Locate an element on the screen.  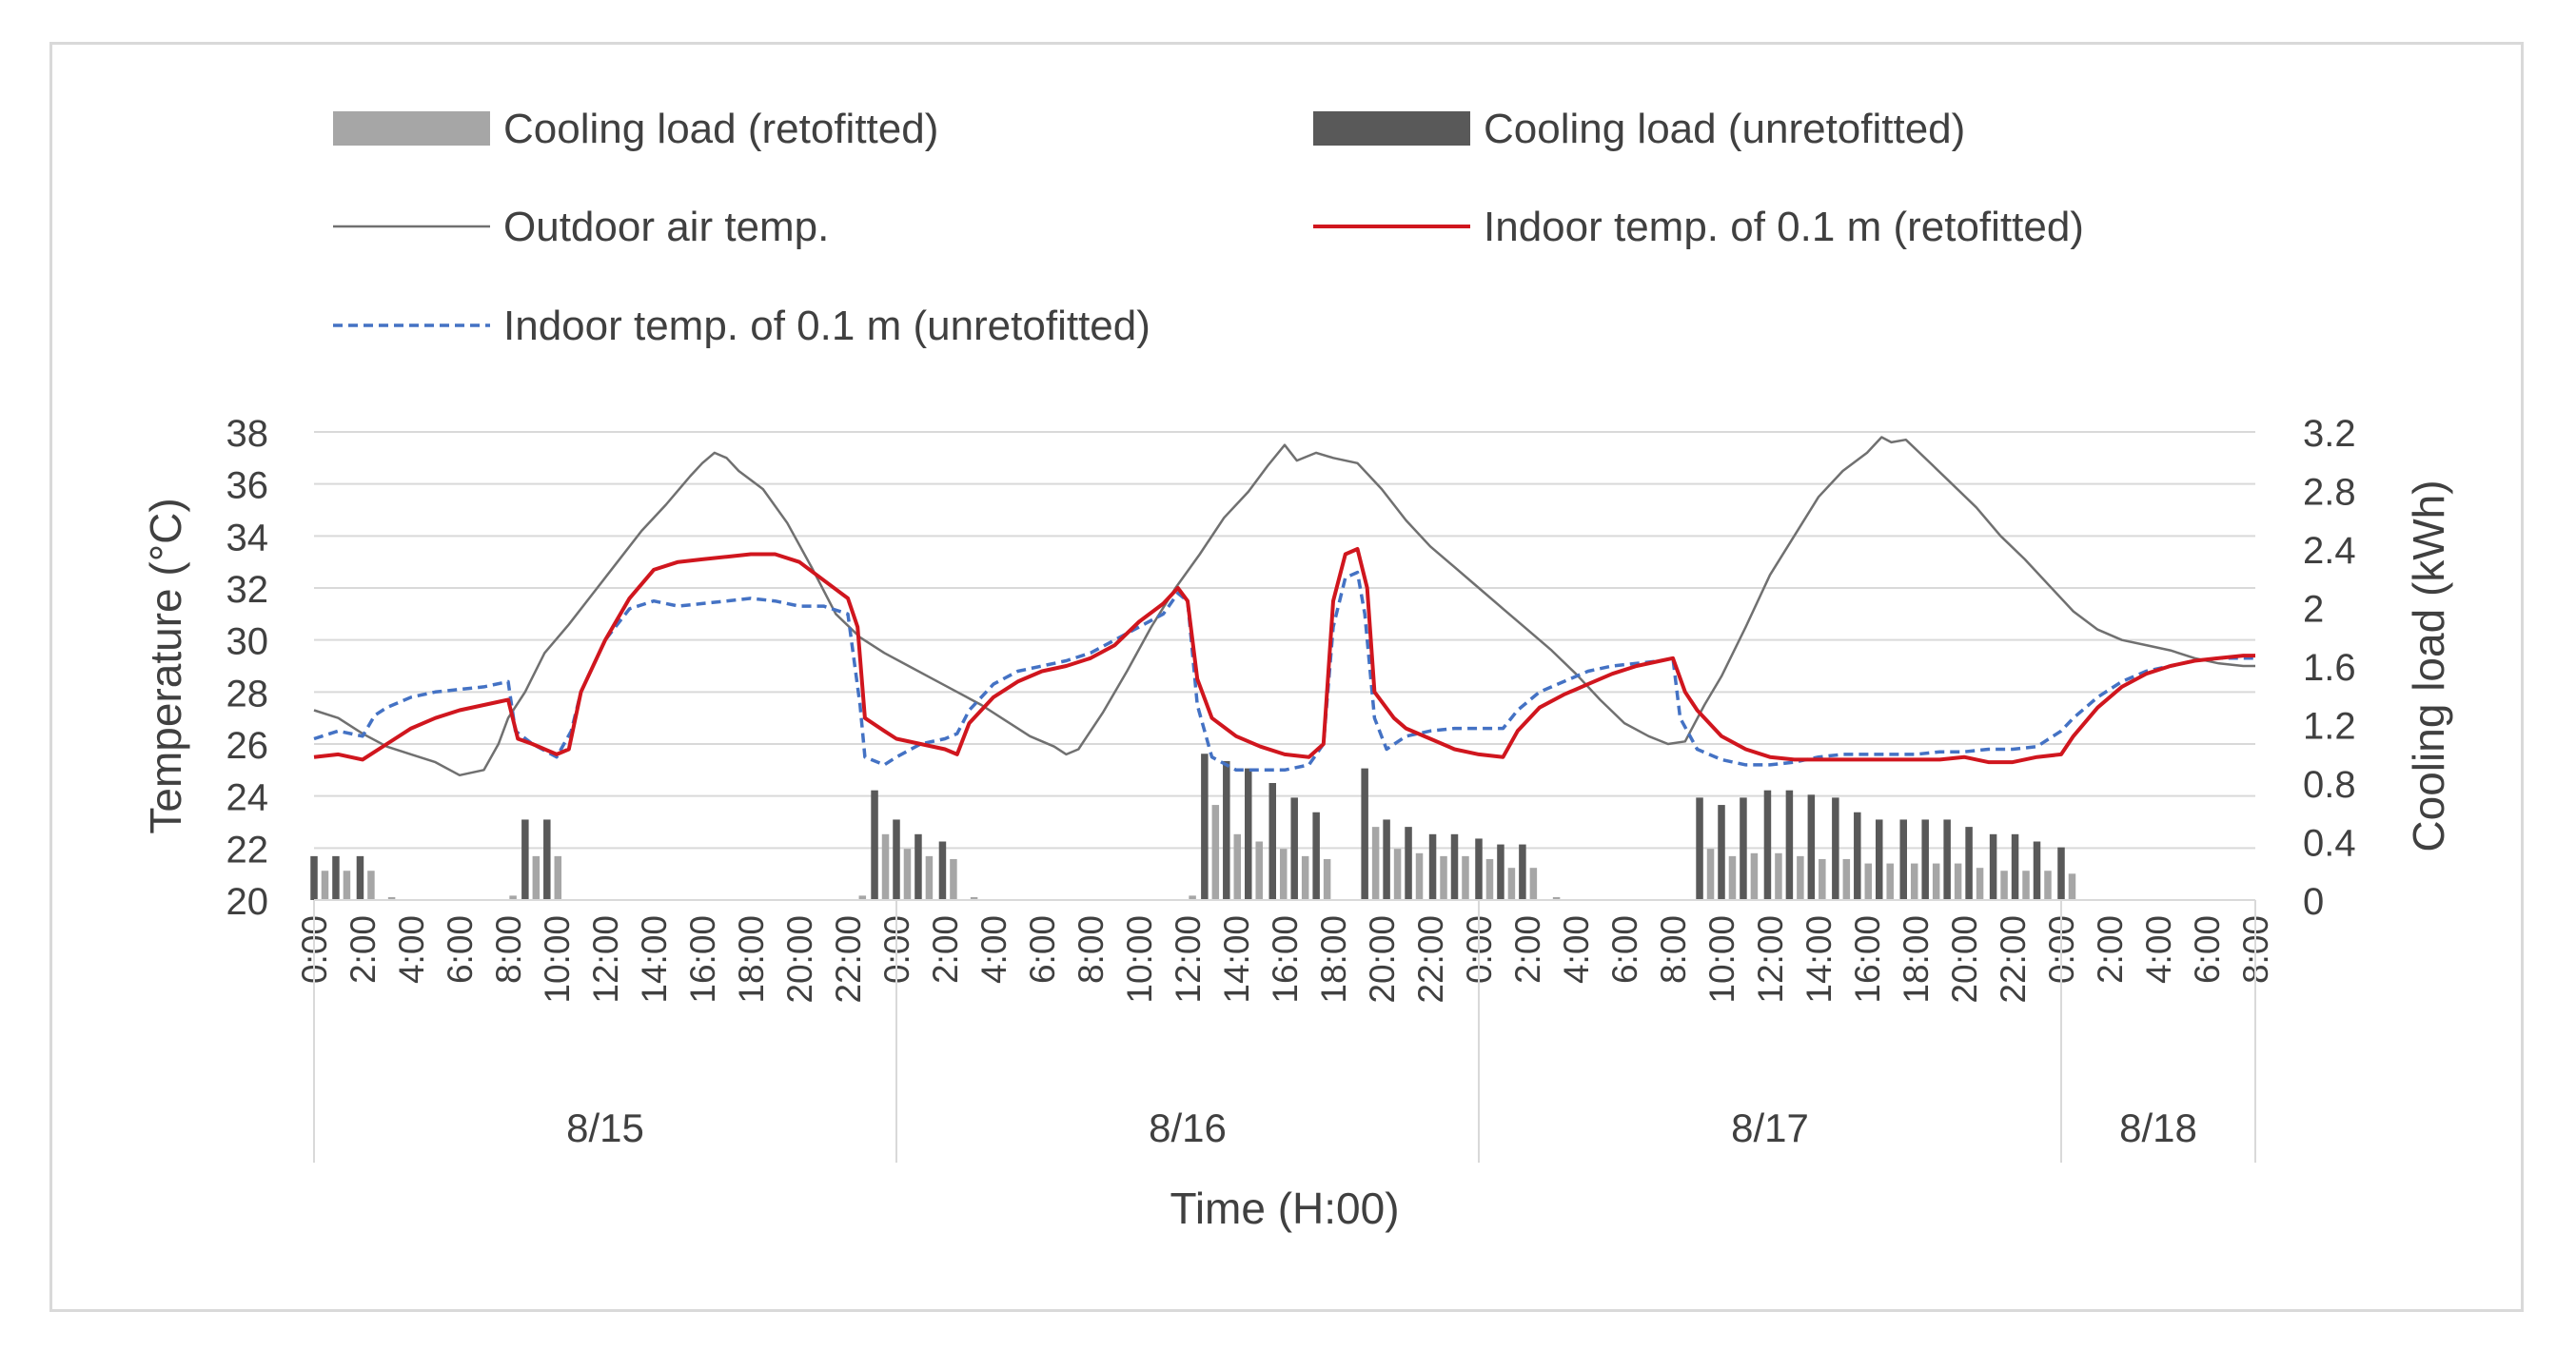
x-tick-label: 10:00 is located at coordinates (1139, 959).